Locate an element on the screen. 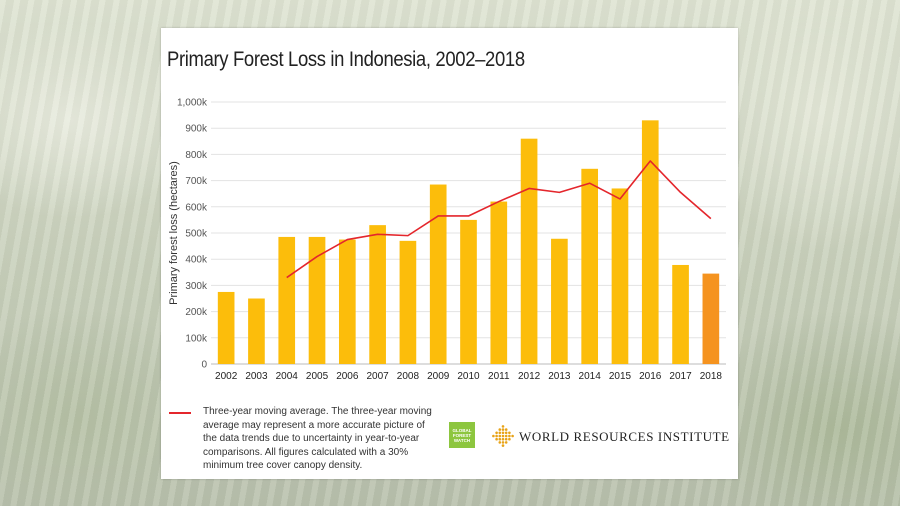 Image resolution: width=900 pixels, height=506 pixels. y-tick-label: 500k is located at coordinates (196, 234).